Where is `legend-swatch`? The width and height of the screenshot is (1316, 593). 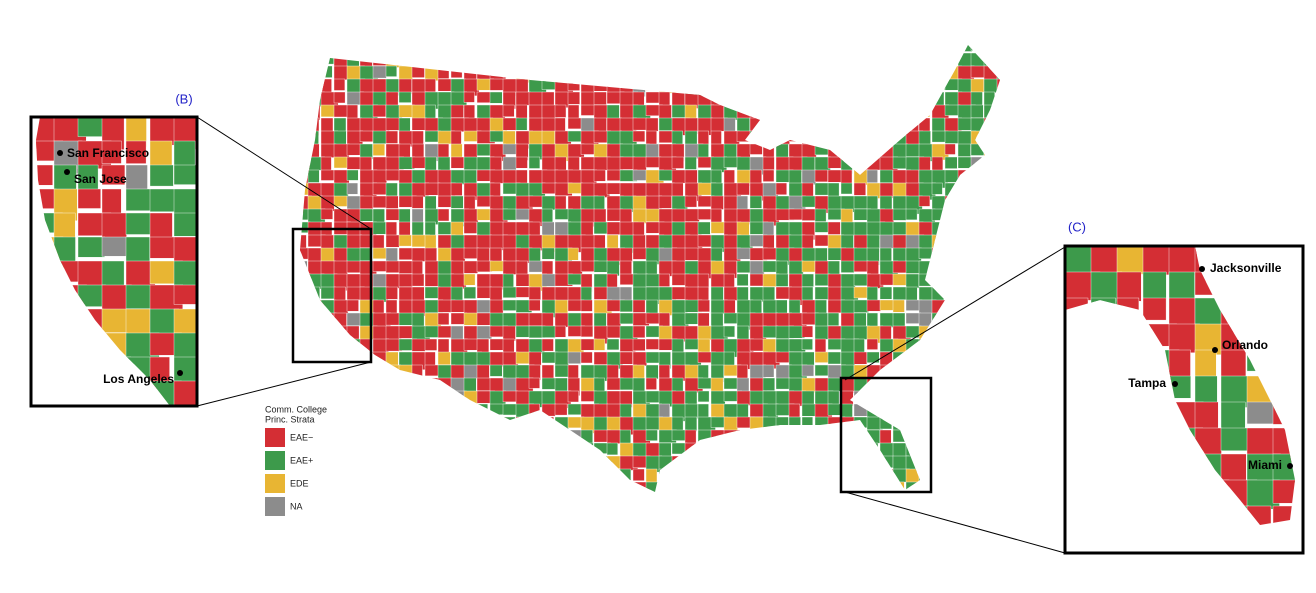
legend-swatch is located at coordinates (275, 437).